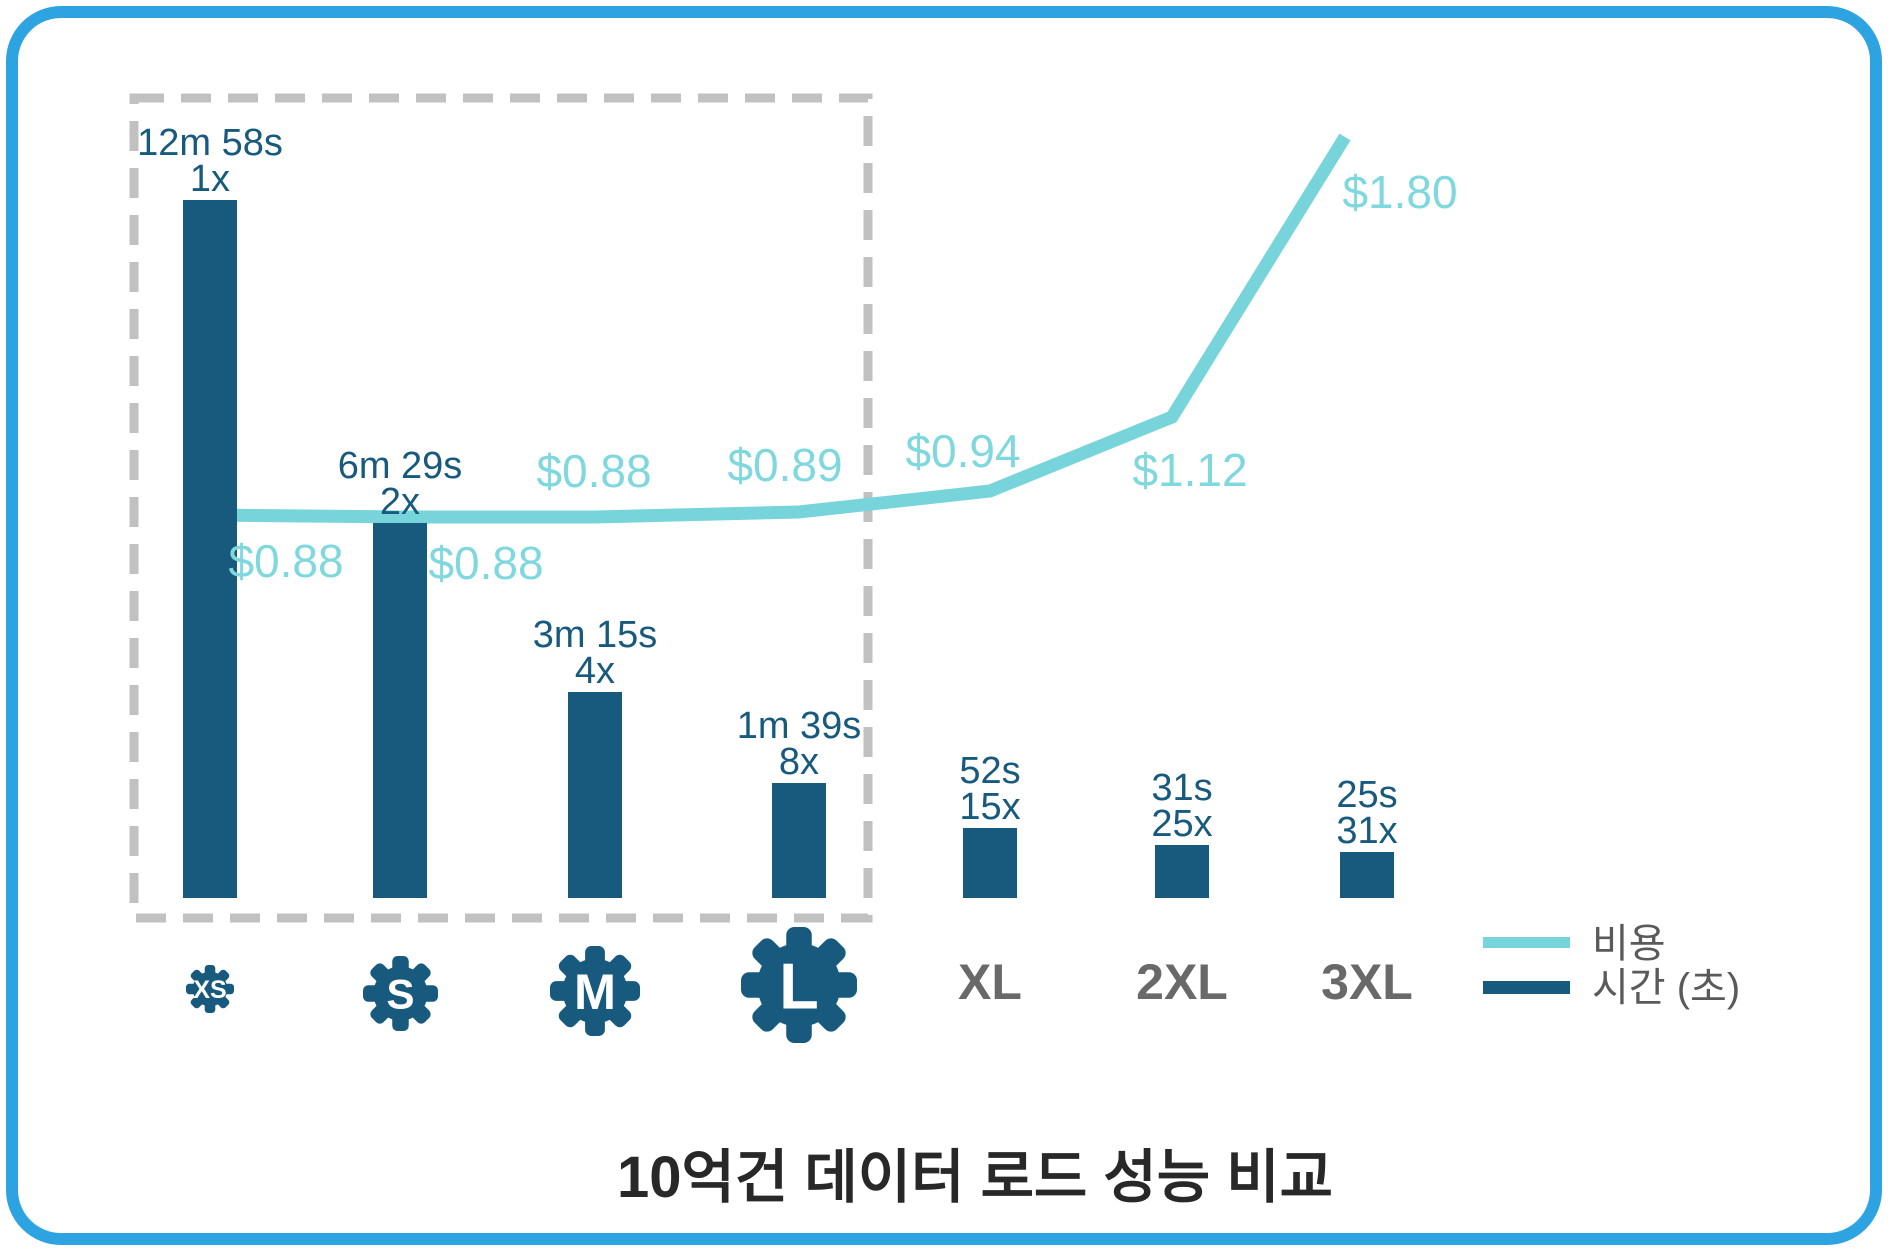  Describe the element at coordinates (595, 671) in the screenshot. I see `speedup-label-m: 4x` at that location.